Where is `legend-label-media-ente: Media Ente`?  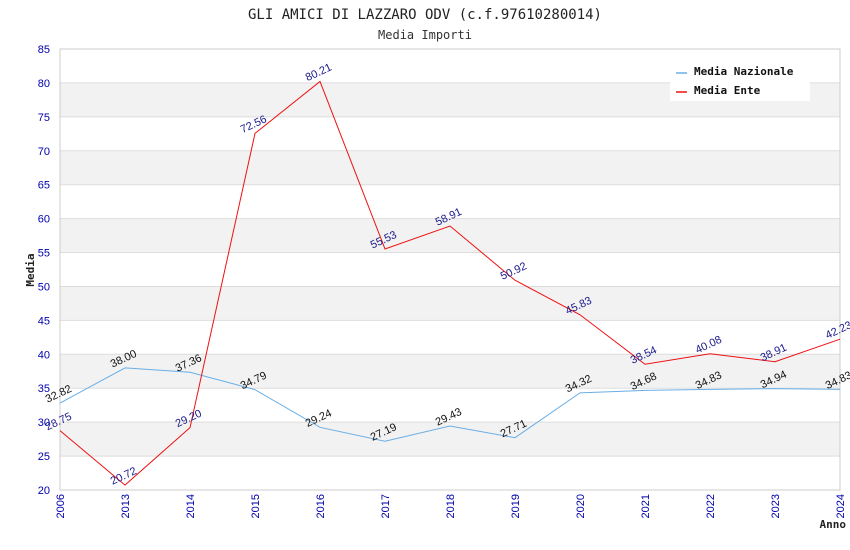
legend-label-media-ente: Media Ente is located at coordinates (727, 90).